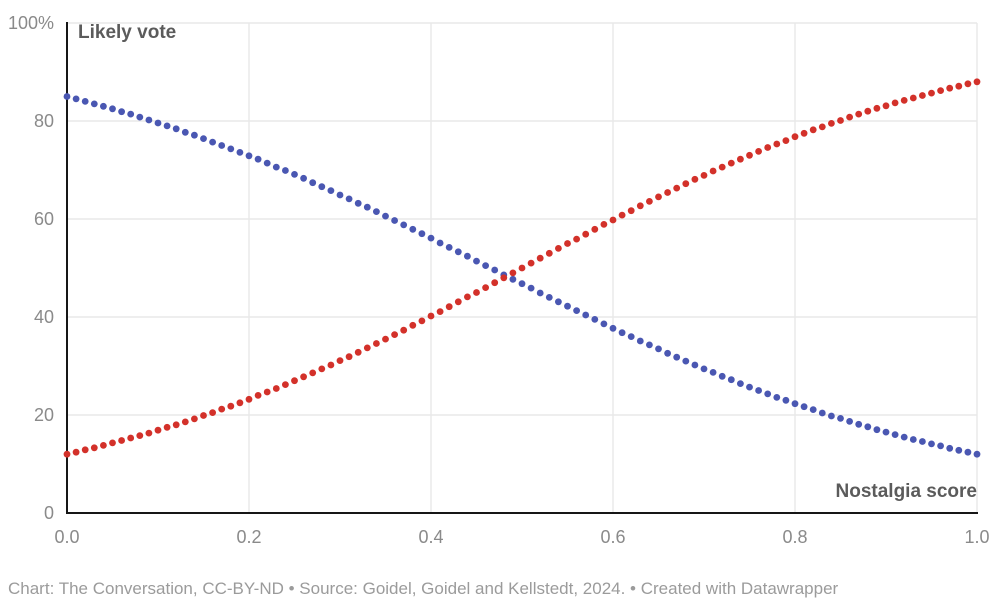  I want to click on x-tick-label: 1.0, so click(976, 537).